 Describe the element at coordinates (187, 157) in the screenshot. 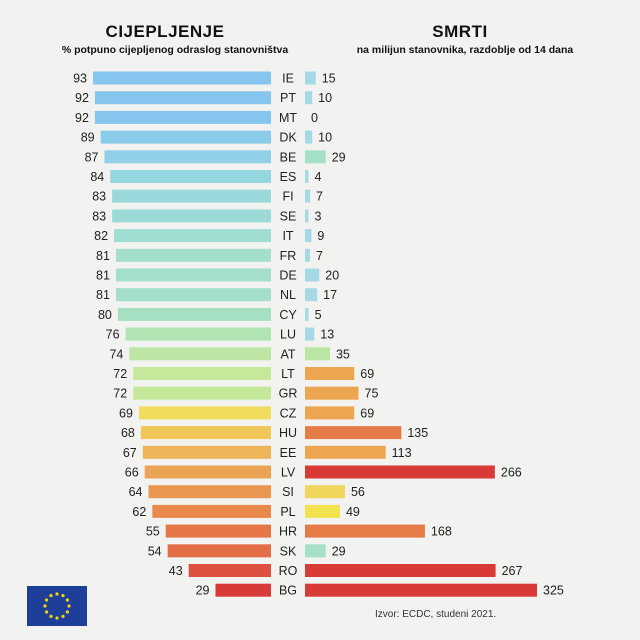

I see `vaccination-bar-be` at that location.